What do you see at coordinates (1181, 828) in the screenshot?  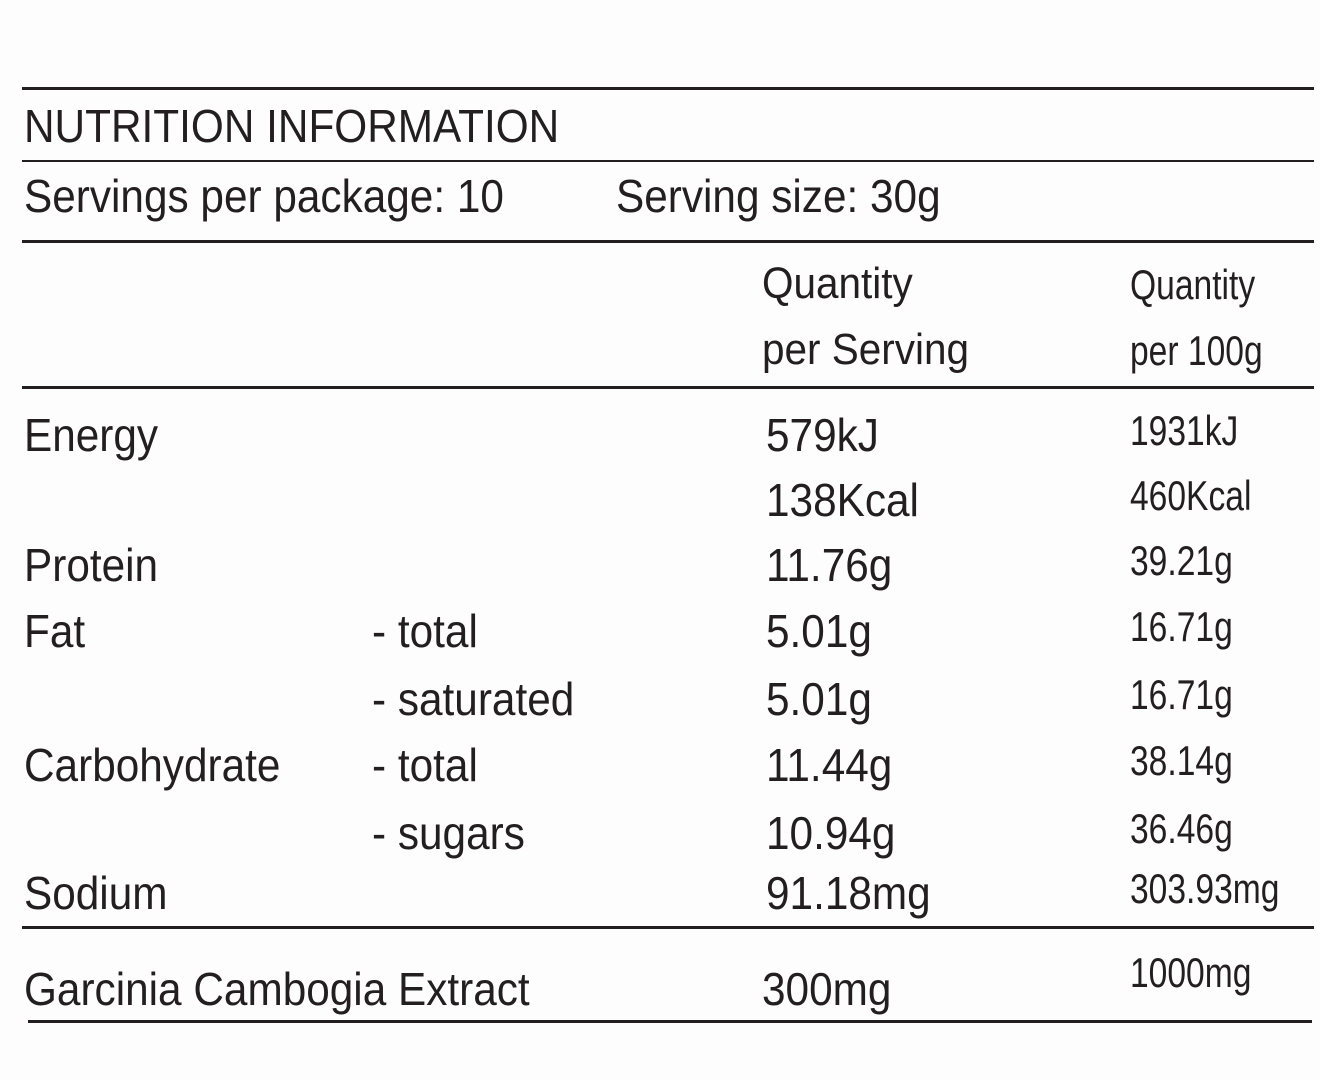 I see `per-100g: 36.46g` at bounding box center [1181, 828].